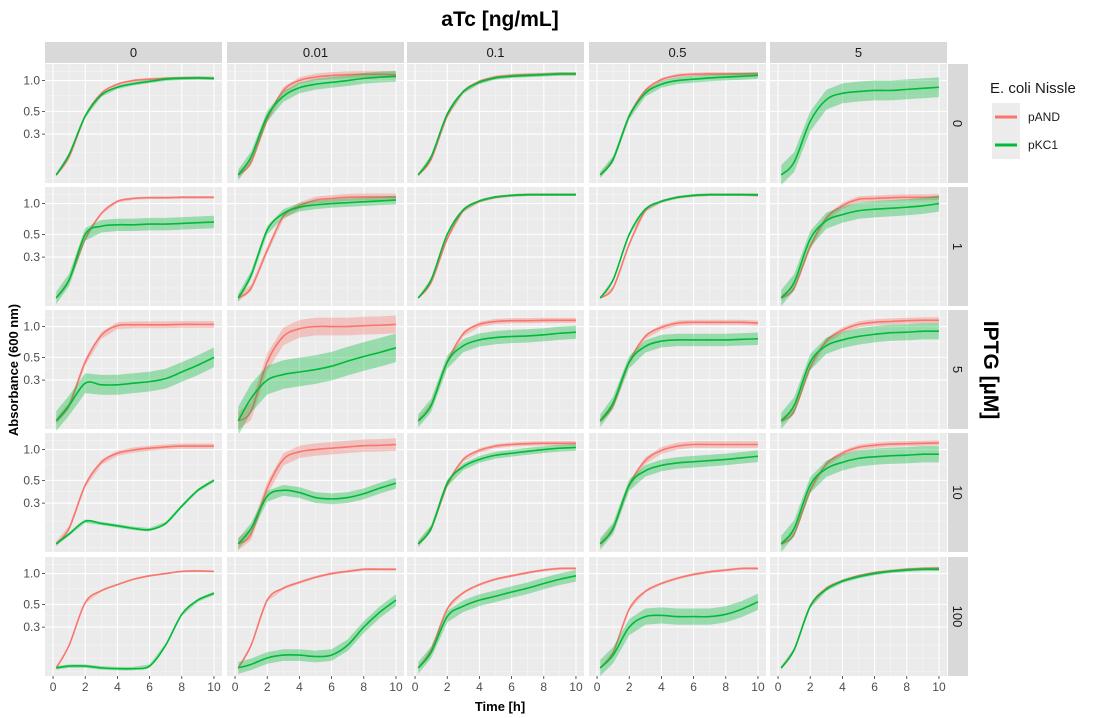 This screenshot has width=1100, height=718. Describe the element at coordinates (500, 706) in the screenshot. I see `x-axis-label: Time [h]` at that location.